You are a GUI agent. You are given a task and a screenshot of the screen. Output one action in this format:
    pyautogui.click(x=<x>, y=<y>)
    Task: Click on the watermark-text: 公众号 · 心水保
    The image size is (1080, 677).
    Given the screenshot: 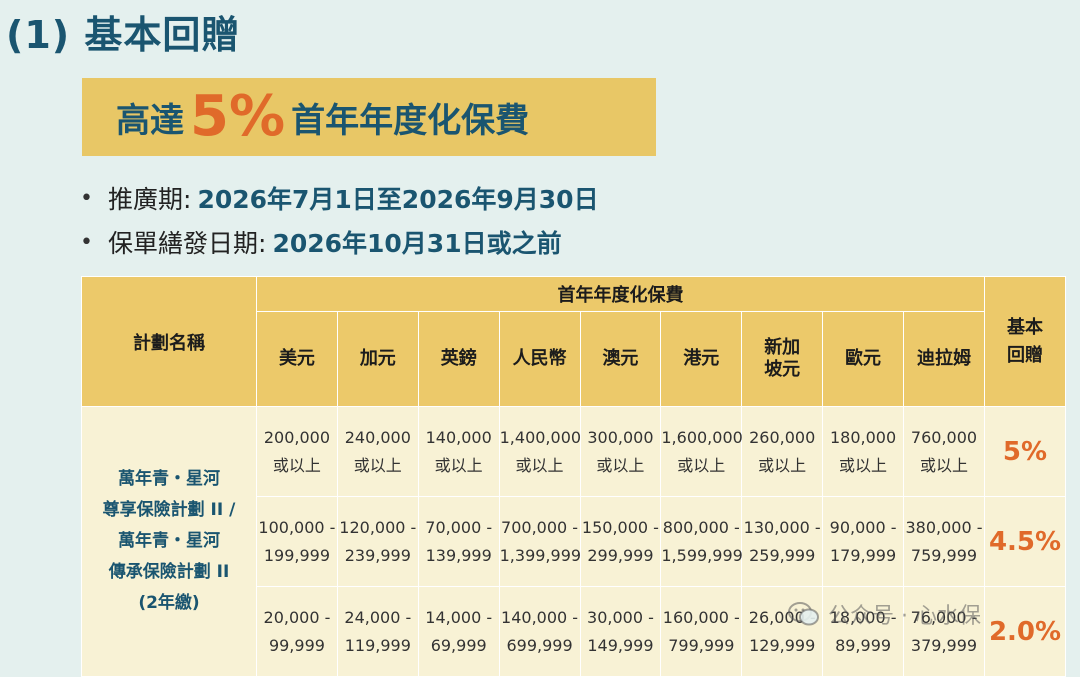 What is the action you would take?
    pyautogui.click(x=904, y=616)
    